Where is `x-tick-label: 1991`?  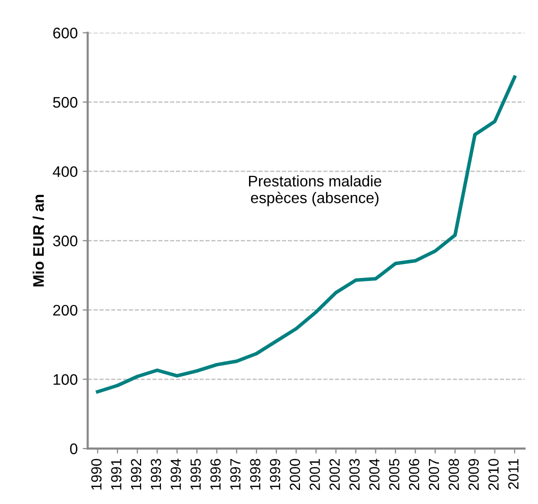
x-tick-label: 1991 is located at coordinates (116, 474).